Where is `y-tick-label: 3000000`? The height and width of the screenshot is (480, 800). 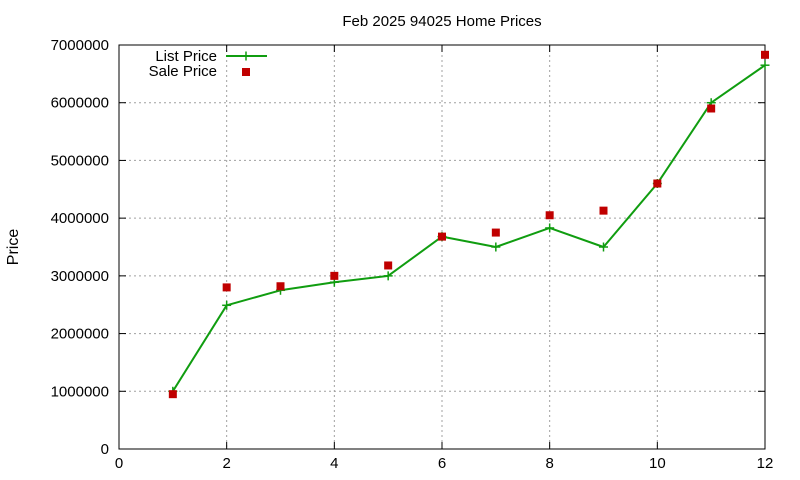 y-tick-label: 3000000 is located at coordinates (80, 276).